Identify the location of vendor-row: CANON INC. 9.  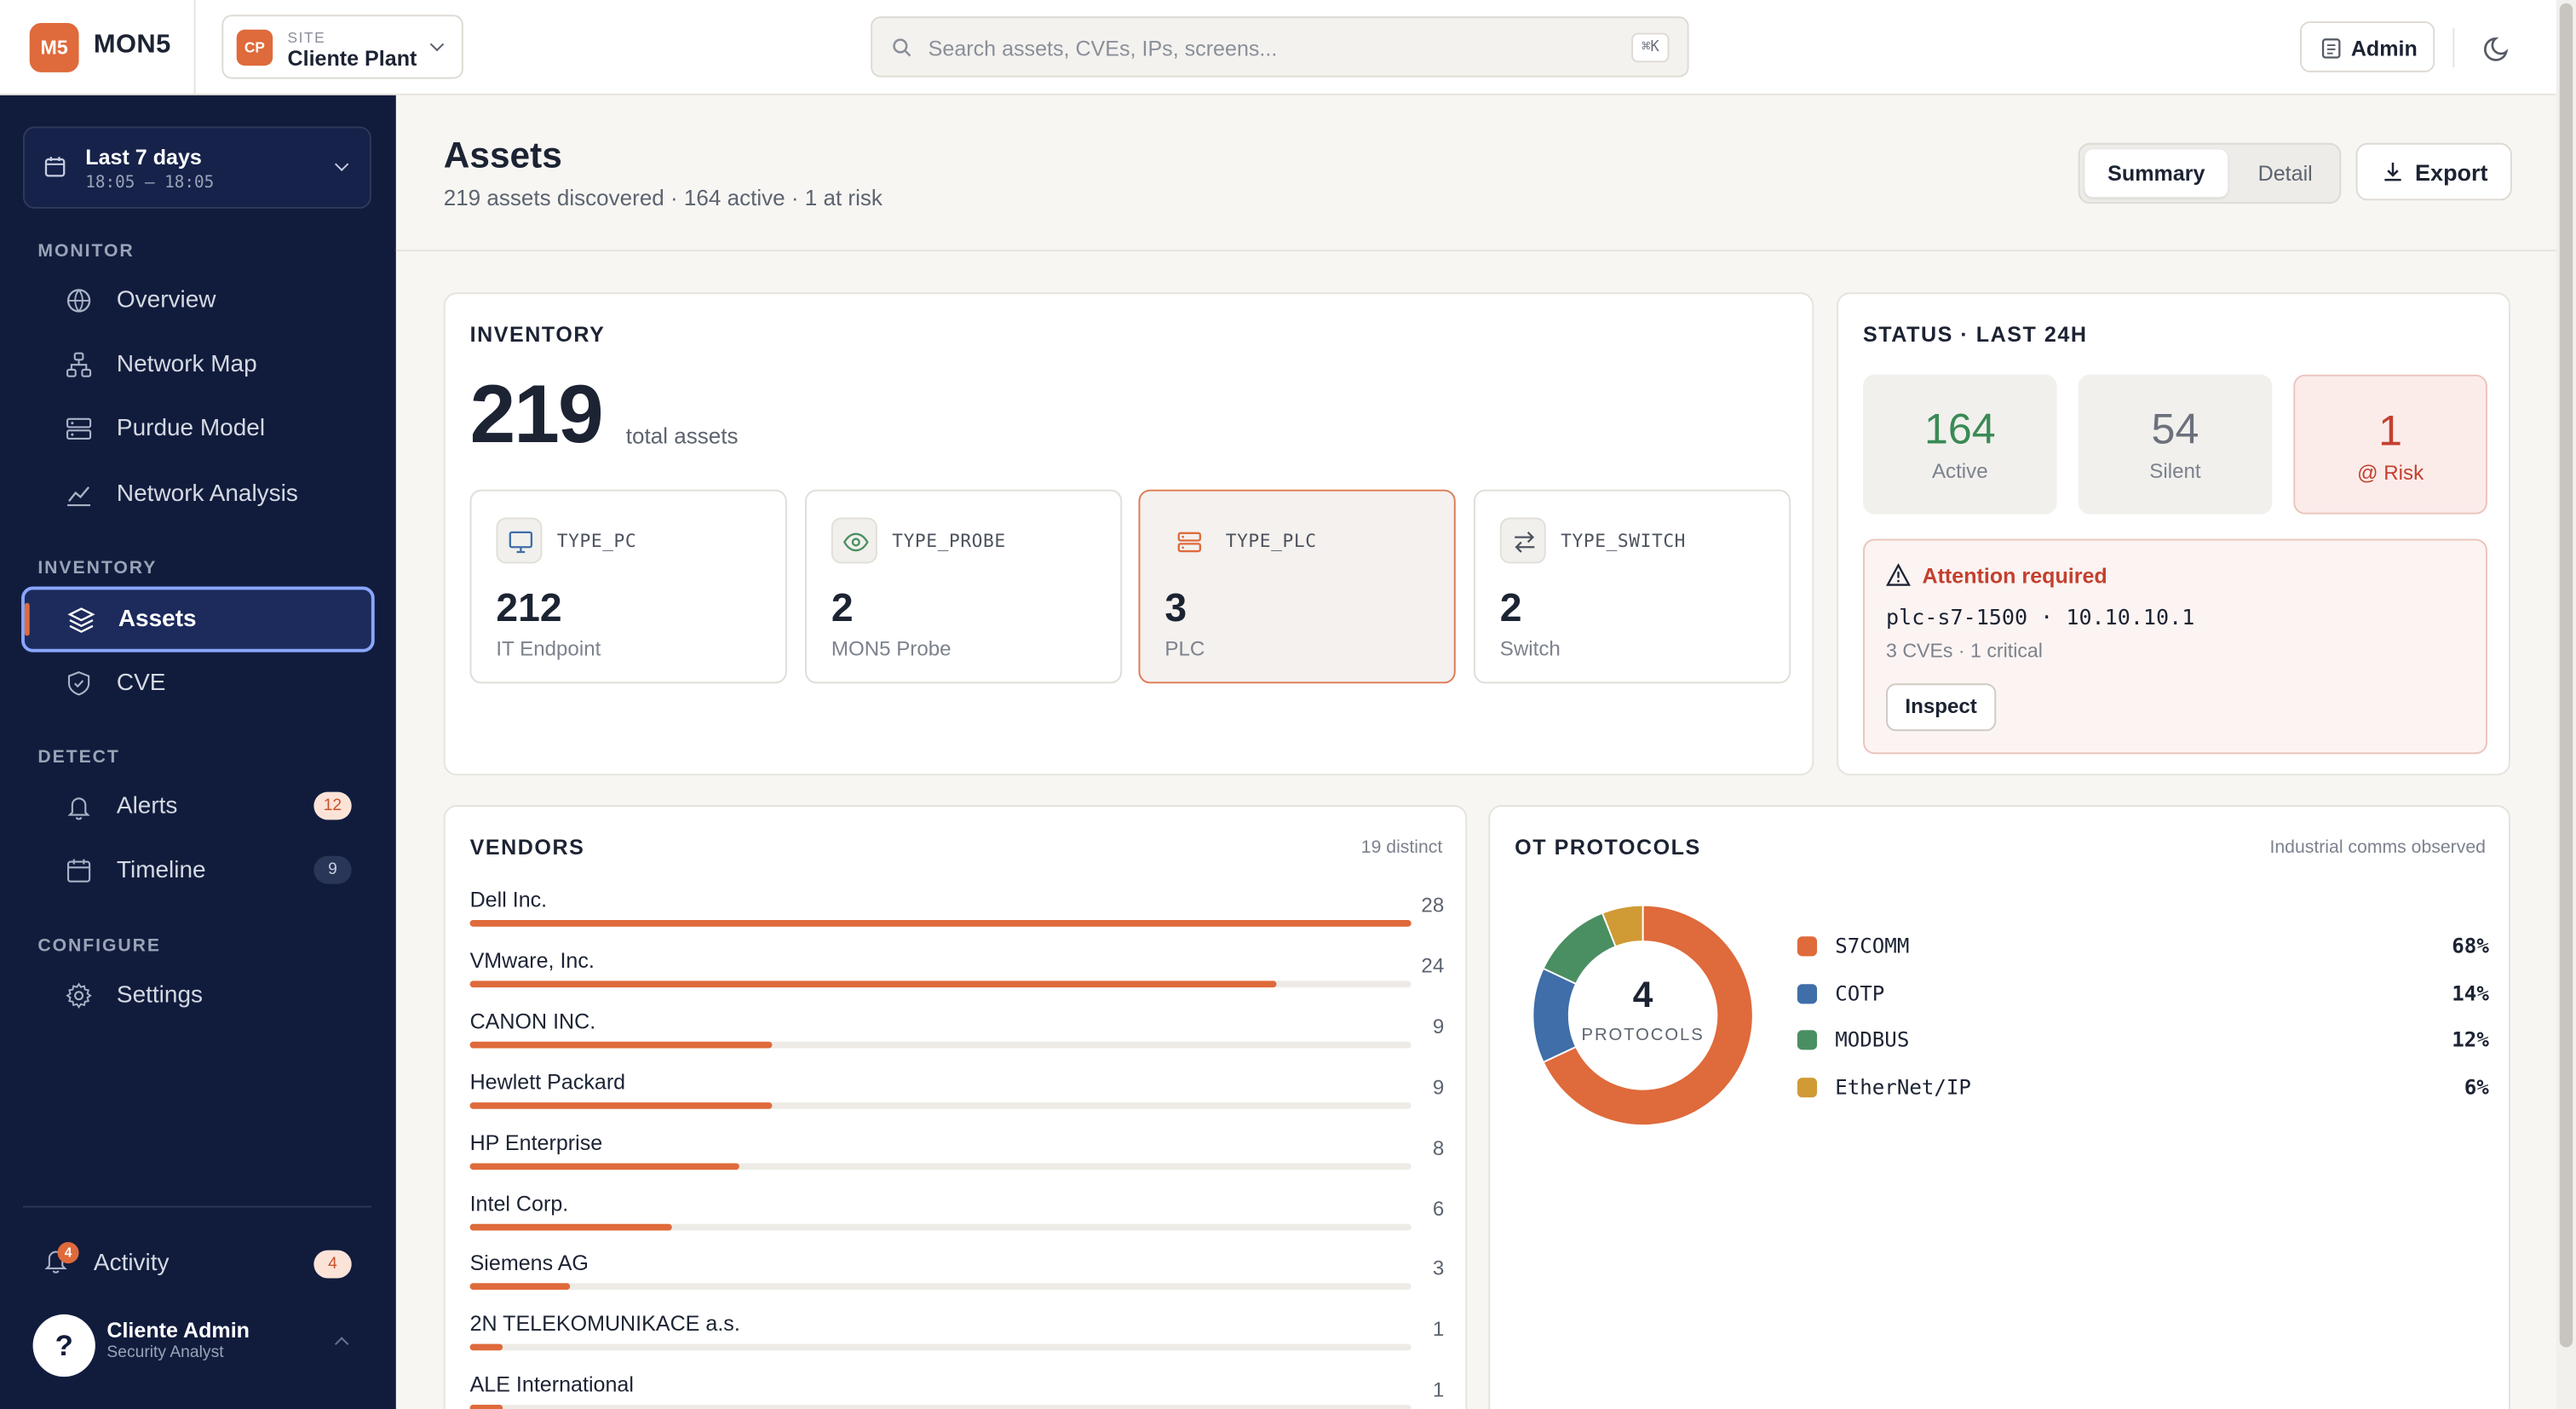
(957, 1039).